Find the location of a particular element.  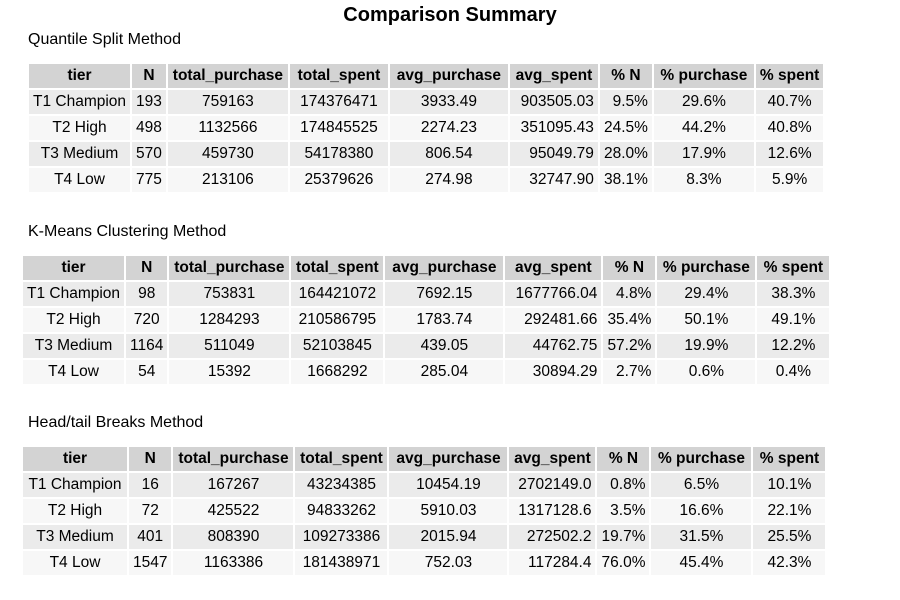

table-cell: 76.0% is located at coordinates (623, 563).